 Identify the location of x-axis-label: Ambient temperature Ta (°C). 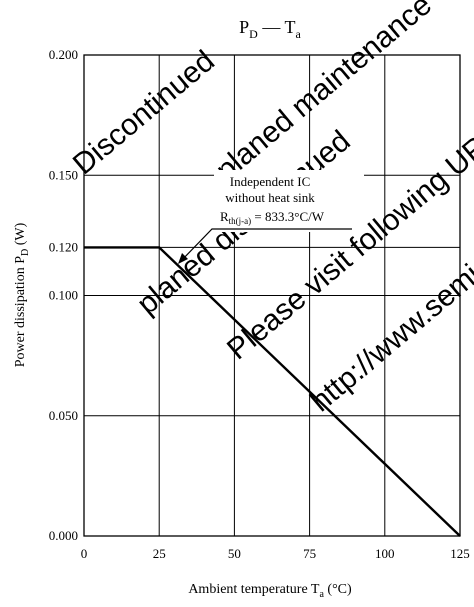
(270, 591).